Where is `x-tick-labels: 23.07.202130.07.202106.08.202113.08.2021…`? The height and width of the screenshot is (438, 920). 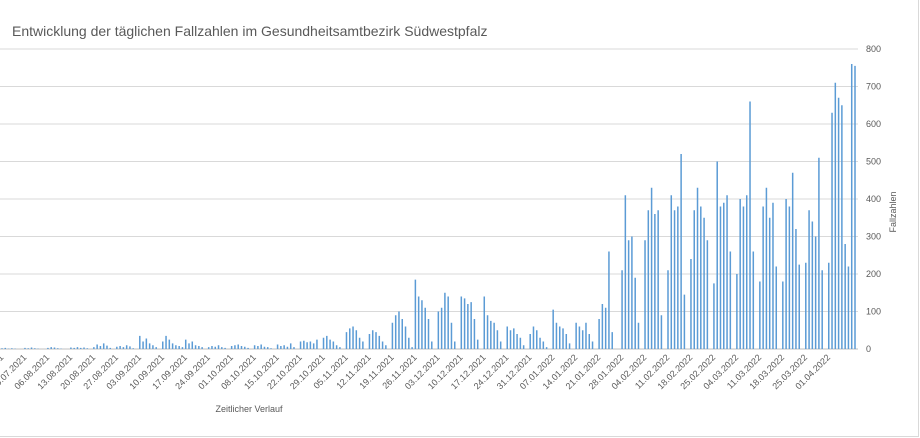
x-tick-labels: 23.07.202130.07.202106.08.202113.08.2021… is located at coordinates (416, 371).